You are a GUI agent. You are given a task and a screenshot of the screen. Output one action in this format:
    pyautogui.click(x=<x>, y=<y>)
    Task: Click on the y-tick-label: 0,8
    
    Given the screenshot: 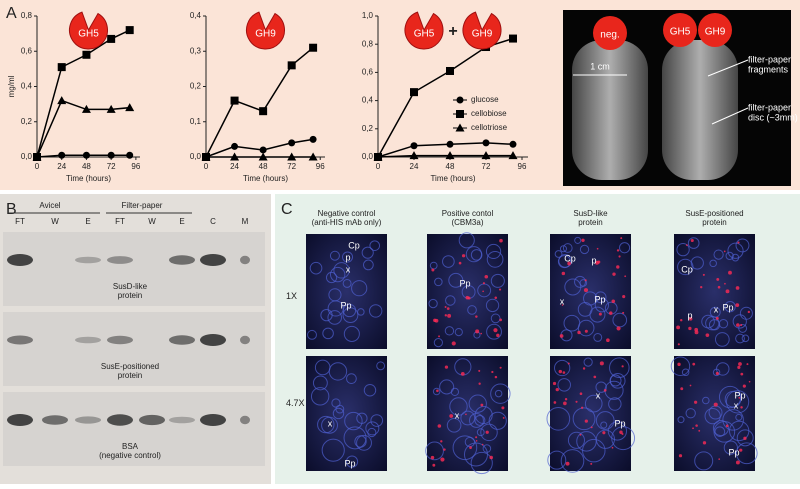 What is the action you would take?
    pyautogui.click(x=27, y=15)
    